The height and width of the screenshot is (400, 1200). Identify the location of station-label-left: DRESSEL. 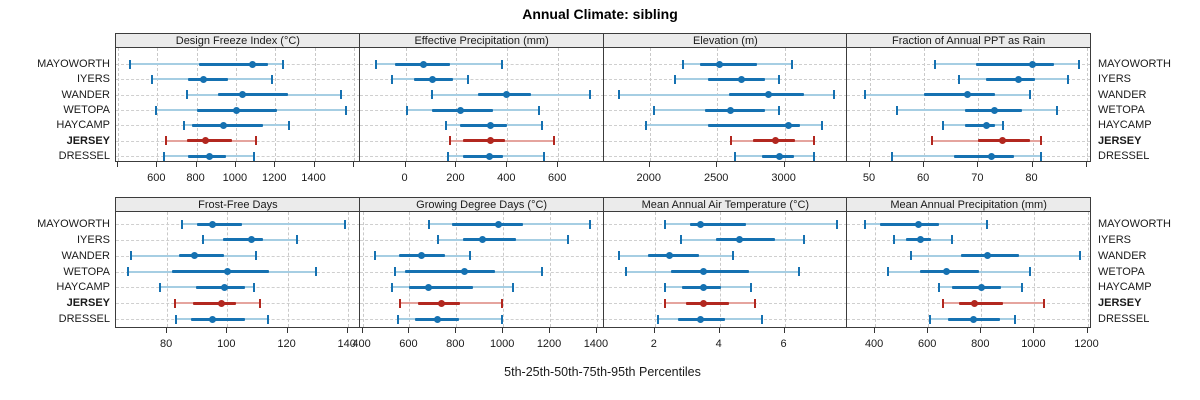
(84, 319).